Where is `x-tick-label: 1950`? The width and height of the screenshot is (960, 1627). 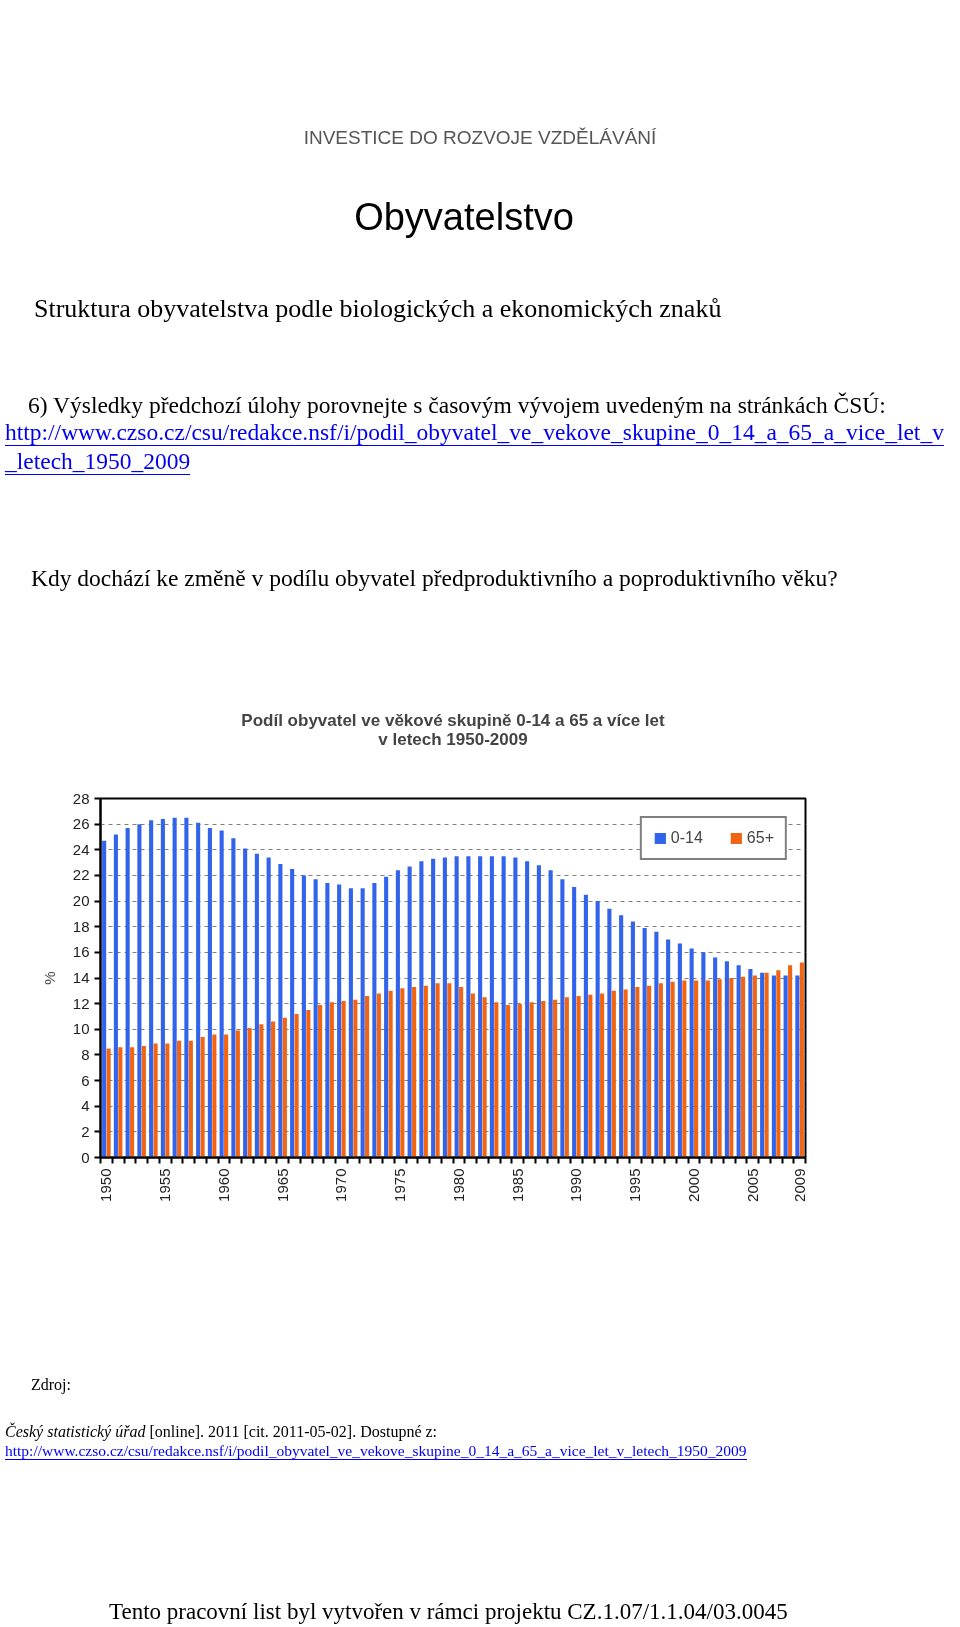 x-tick-label: 1950 is located at coordinates (106, 1185).